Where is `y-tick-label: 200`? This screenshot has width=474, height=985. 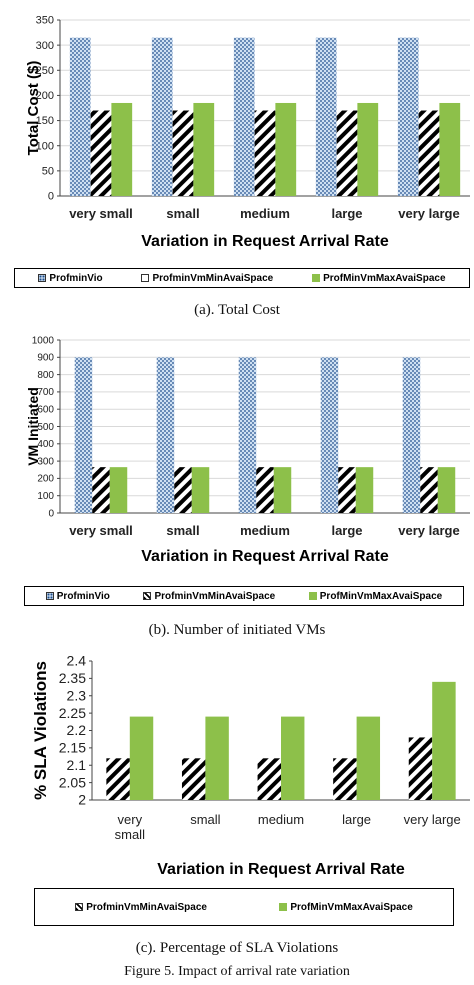 y-tick-label: 200 is located at coordinates (45, 96).